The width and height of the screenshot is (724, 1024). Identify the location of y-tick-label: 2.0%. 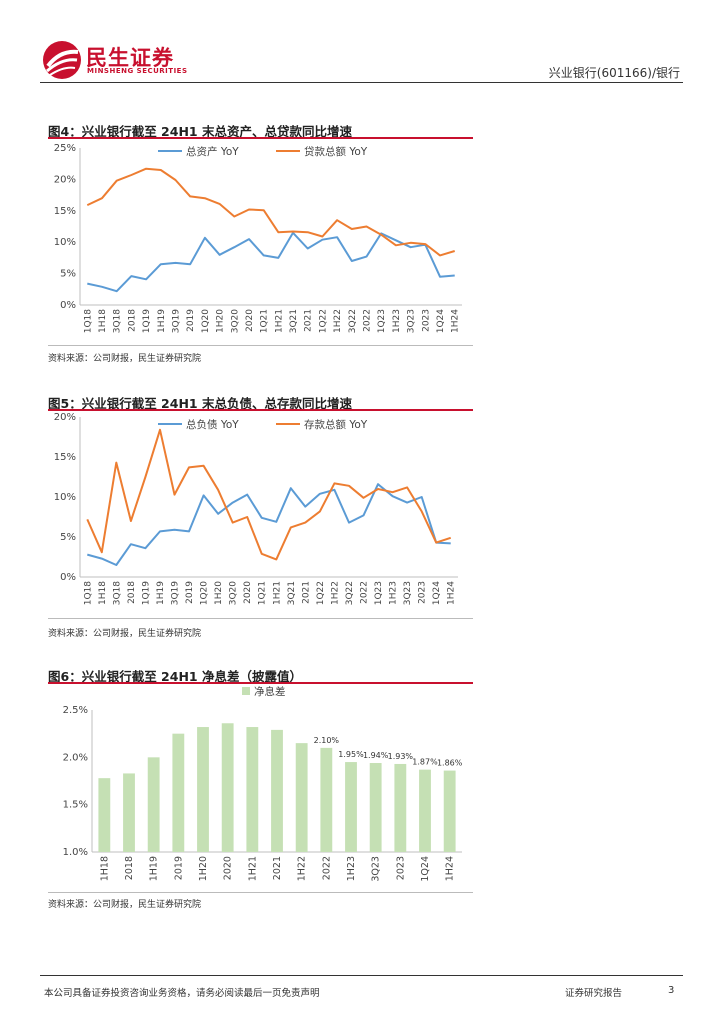
(75, 757).